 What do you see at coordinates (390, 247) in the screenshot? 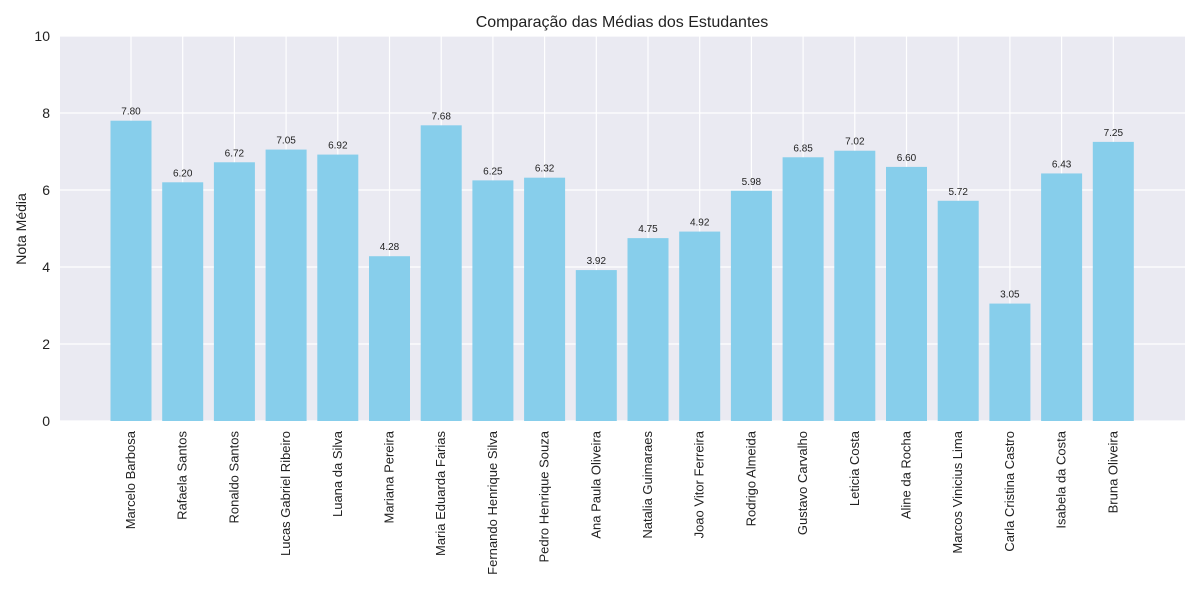
I see `bar-value-label: 4.28` at bounding box center [390, 247].